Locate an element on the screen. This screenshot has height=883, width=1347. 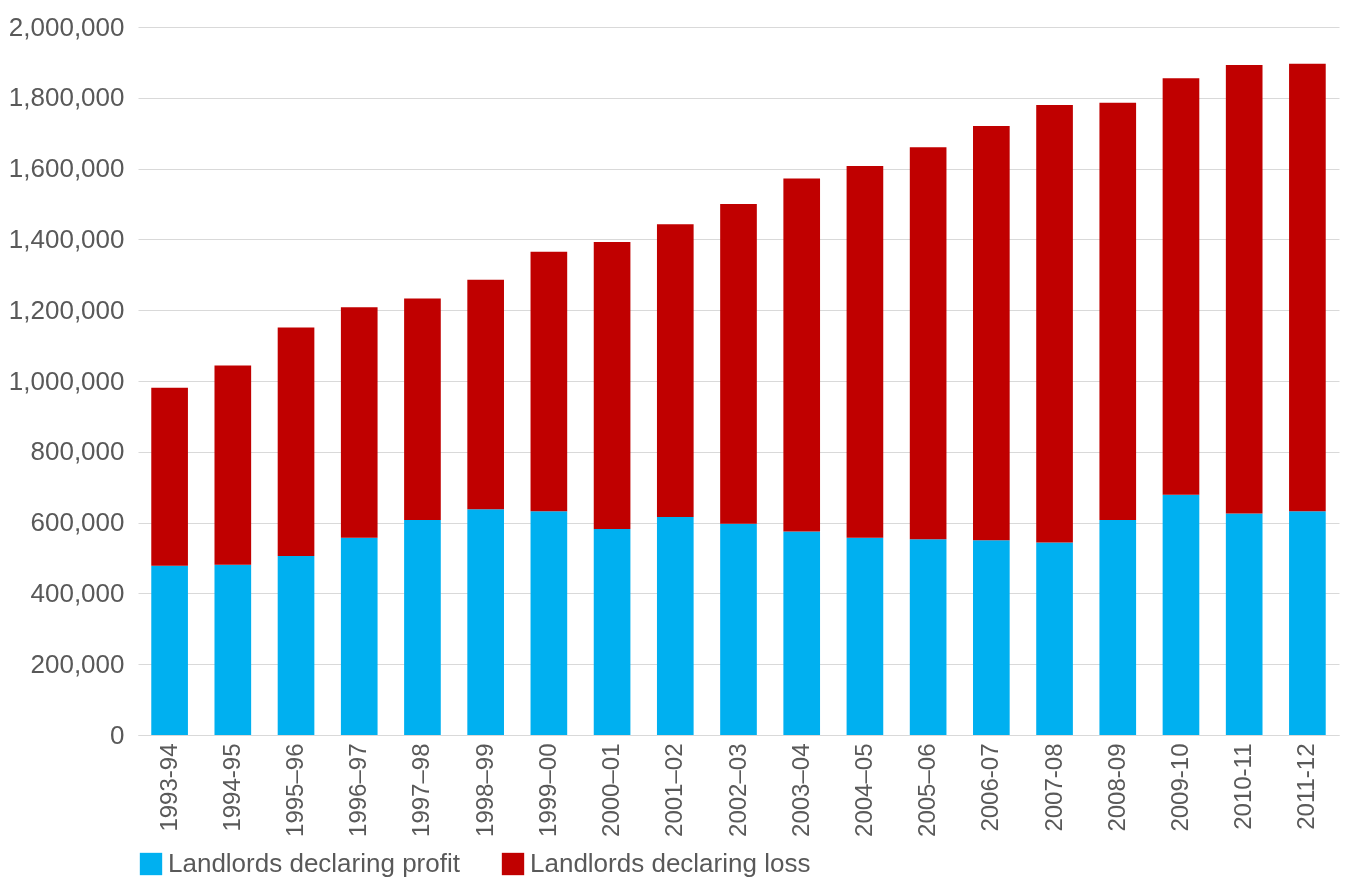
y-tick-label: 800,000 is located at coordinates (77, 451).